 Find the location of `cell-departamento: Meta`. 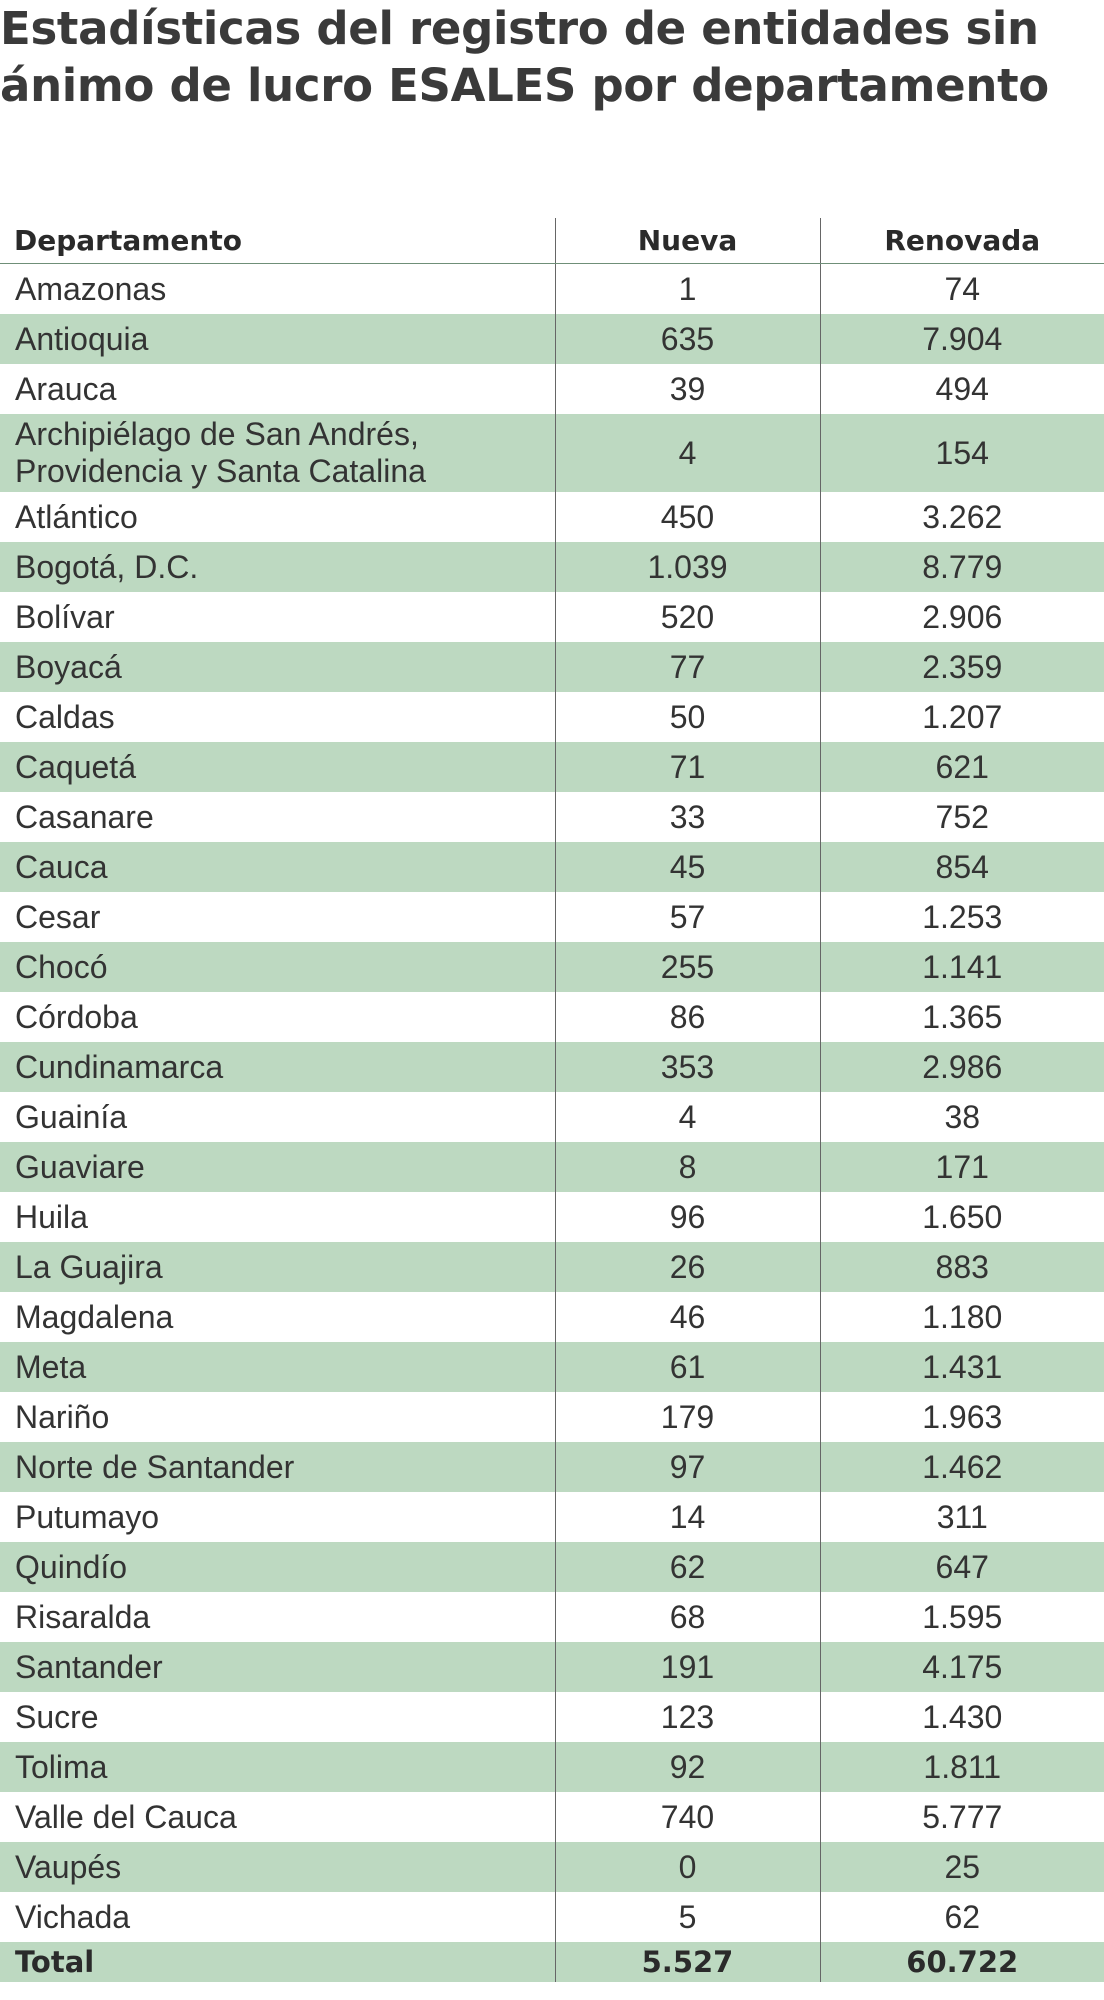

cell-departamento: Meta is located at coordinates (277, 1367).